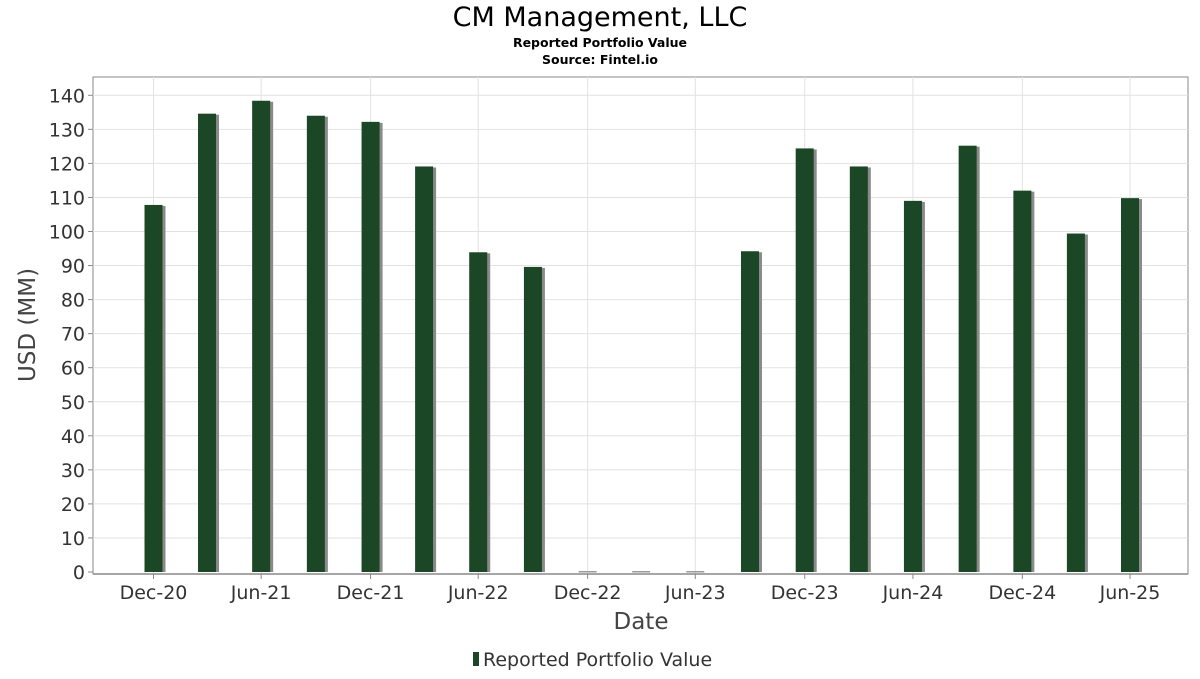  I want to click on y-tick-label: 100, so click(67, 233).